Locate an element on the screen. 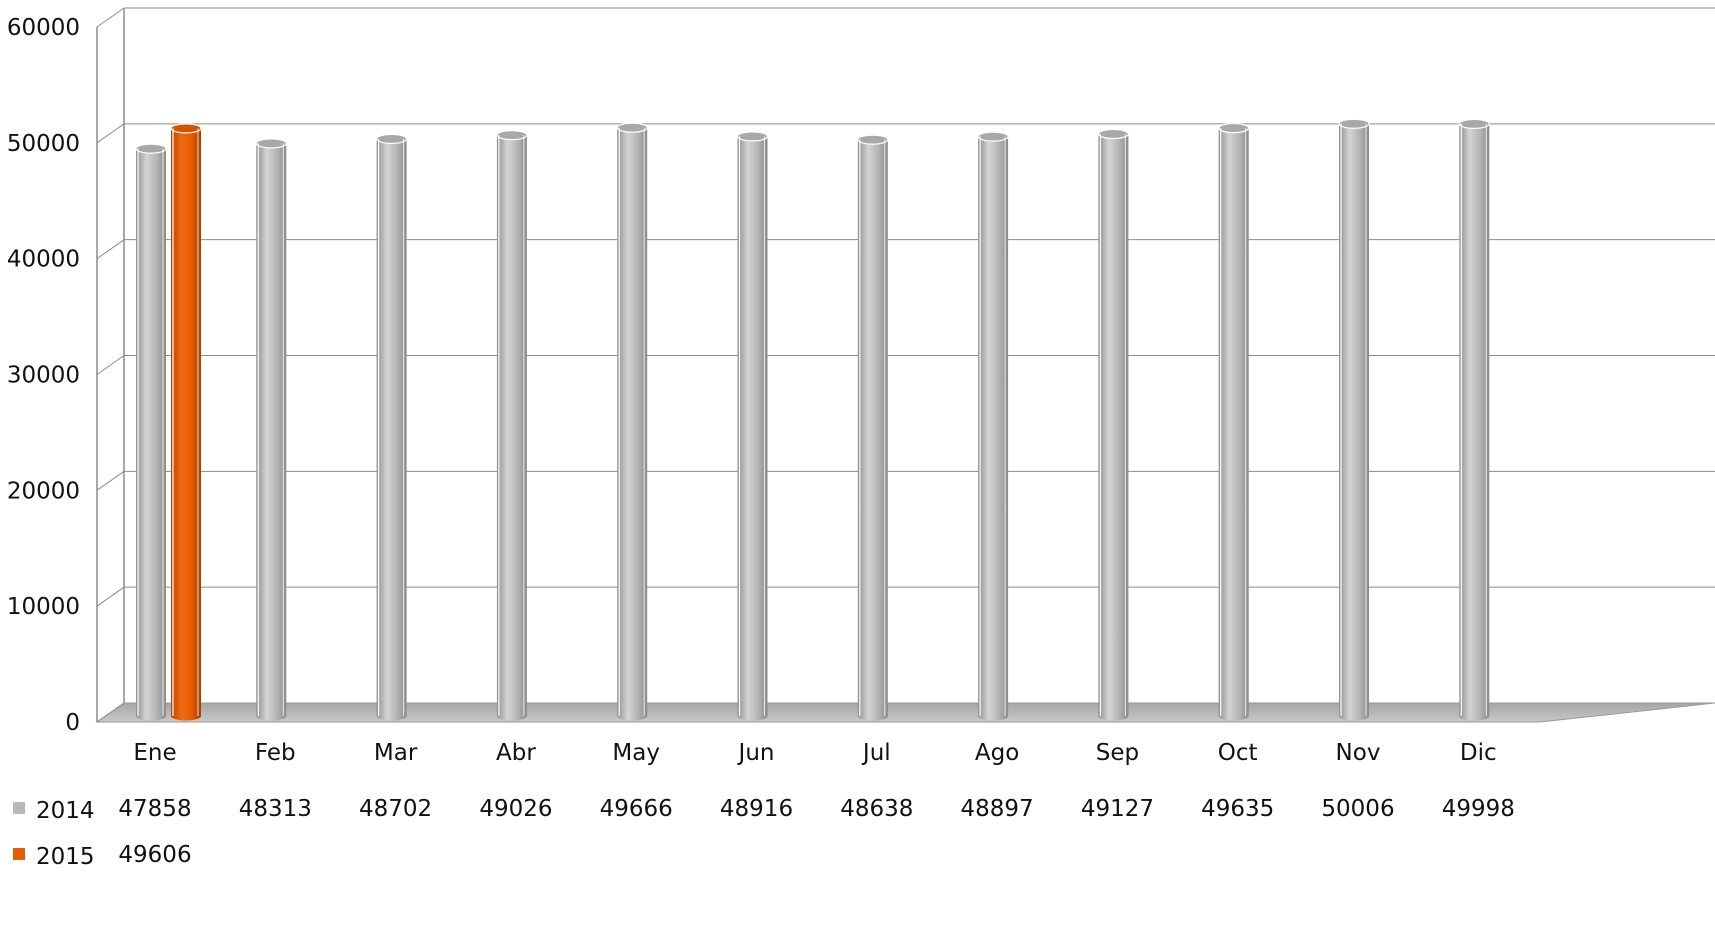 This screenshot has width=1715, height=949. x-tick-label: May is located at coordinates (636, 753).